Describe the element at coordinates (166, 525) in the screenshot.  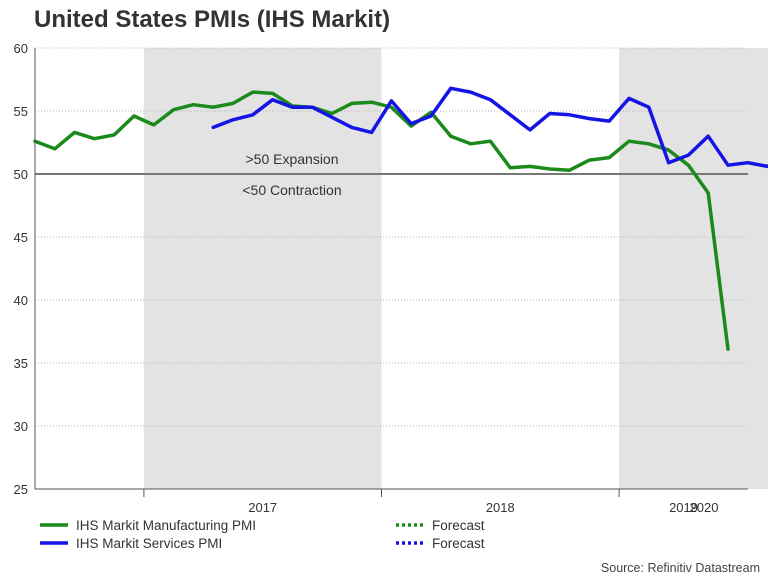
I see `legend-label-0: IHS Markit Manufacturing PMI` at that location.